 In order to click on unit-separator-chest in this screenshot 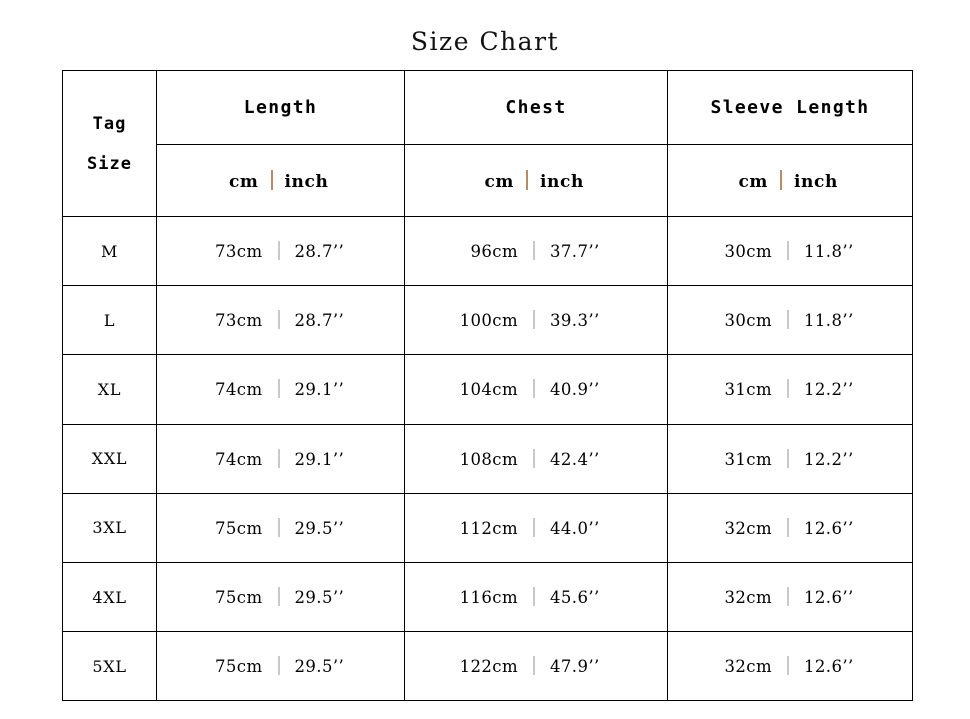, I will do `click(527, 179)`.